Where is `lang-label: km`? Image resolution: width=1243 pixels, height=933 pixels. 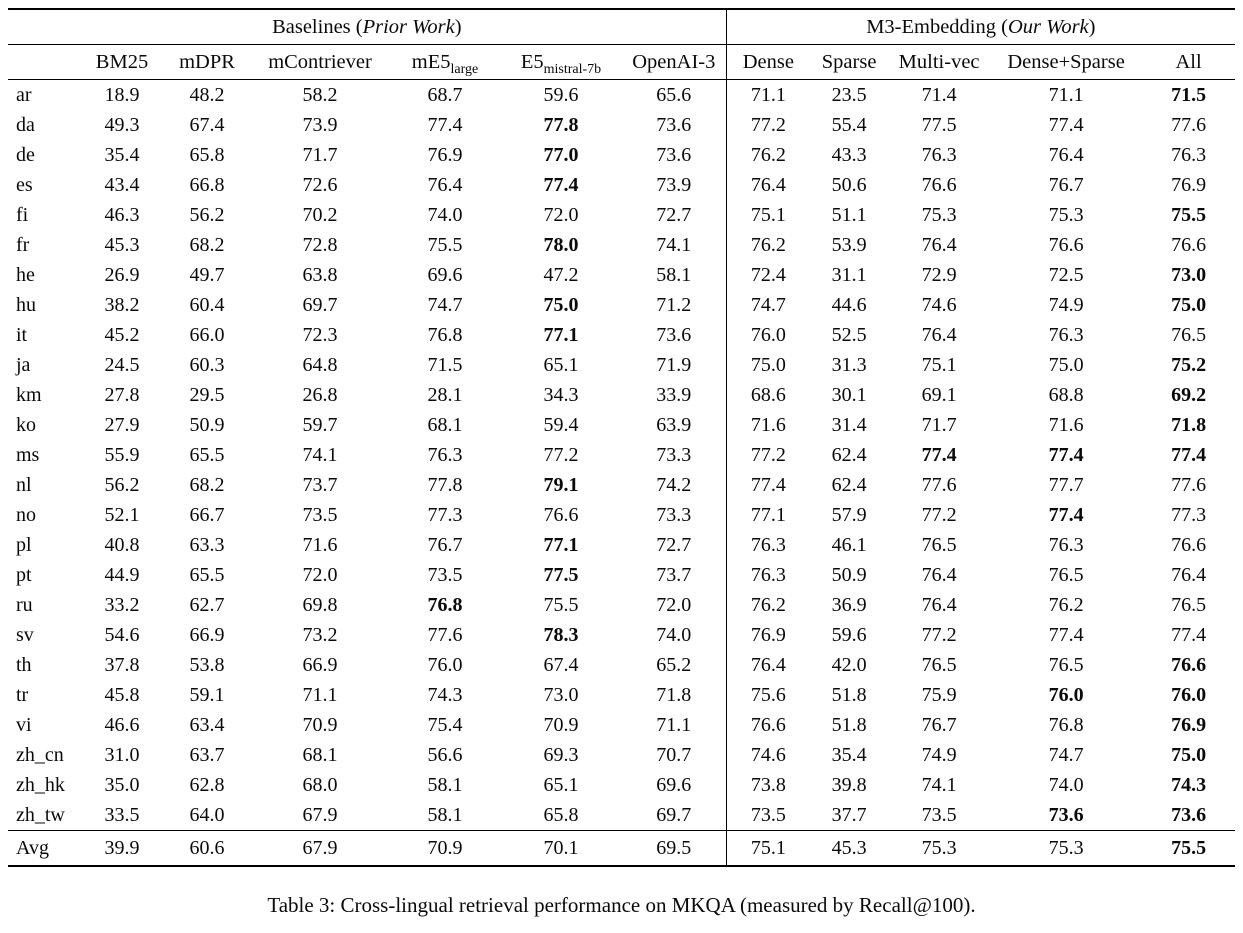 lang-label: km is located at coordinates (29, 394).